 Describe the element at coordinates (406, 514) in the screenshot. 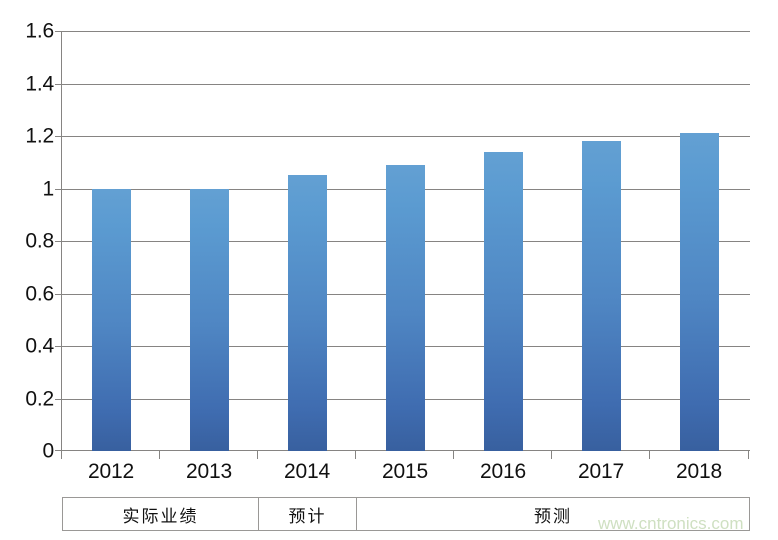

I see `phase-band-table: 实际业绩 预计 预测` at that location.